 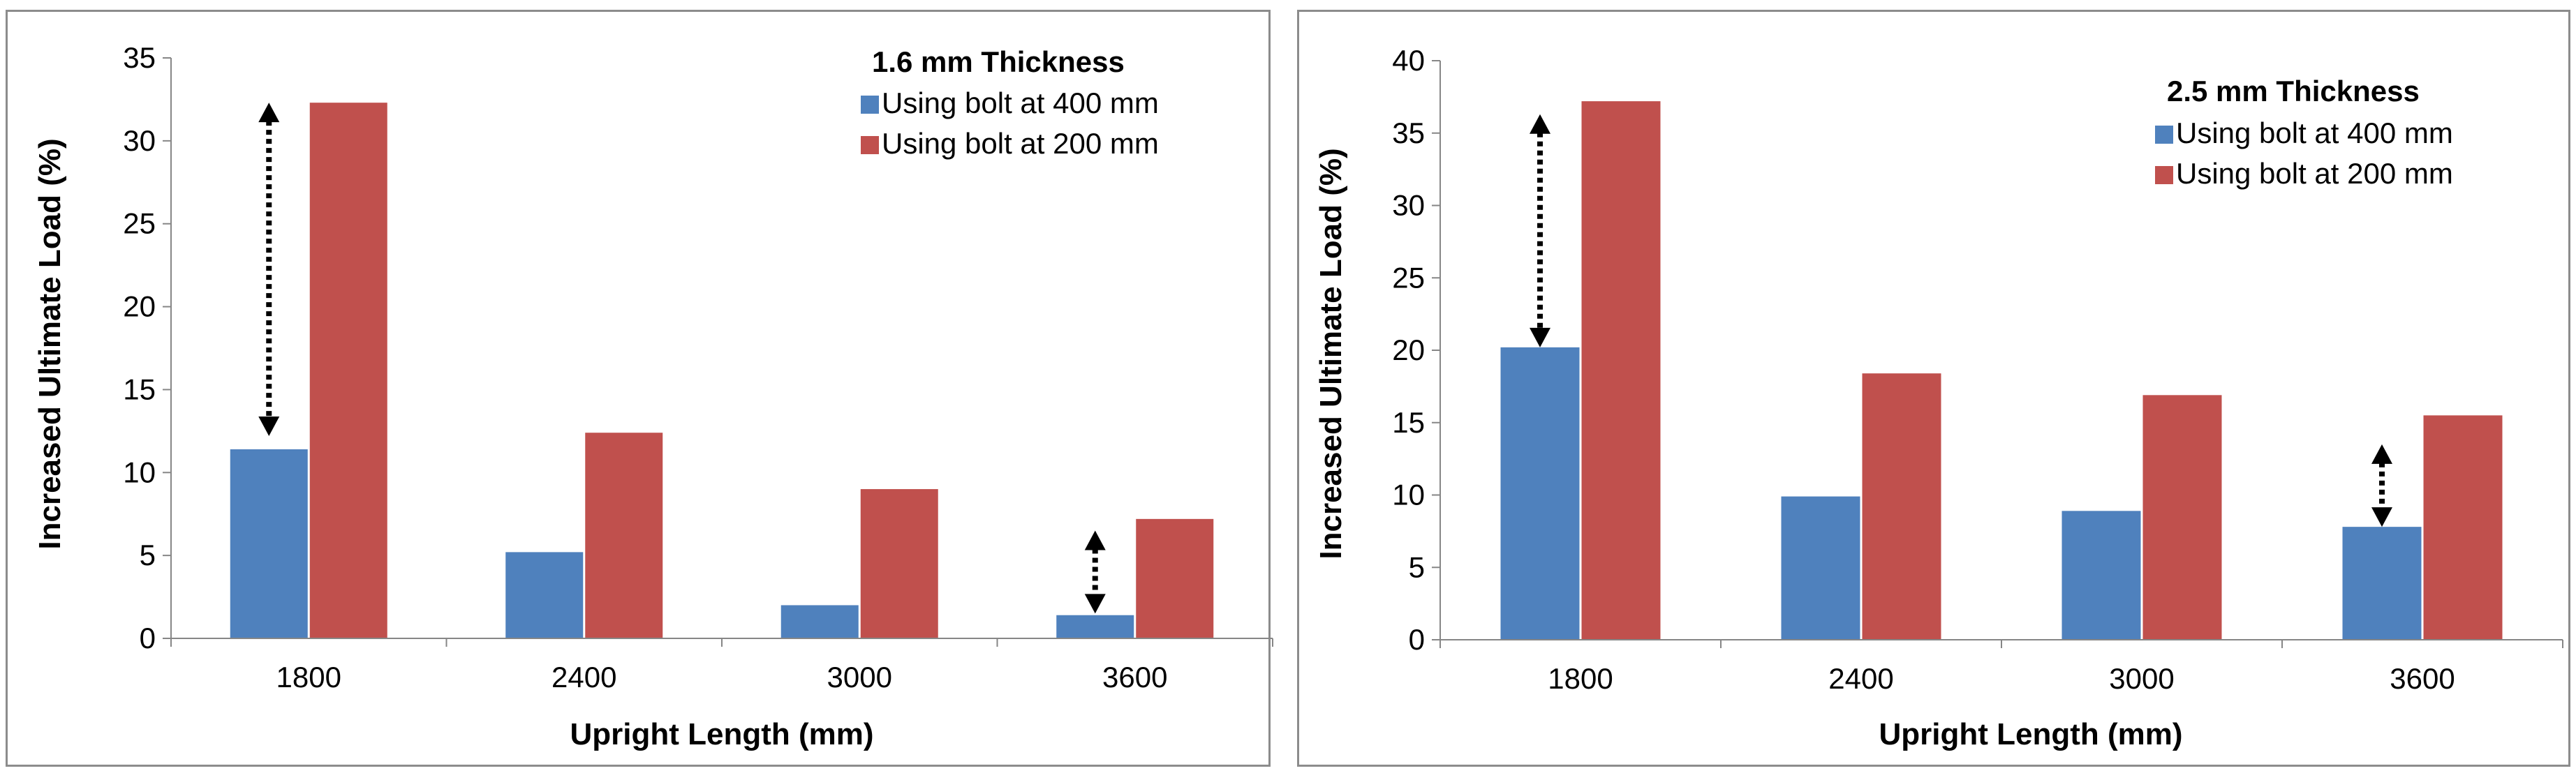 What do you see at coordinates (2293, 91) in the screenshot?
I see `legend-title: 2.5 mm Thickness` at bounding box center [2293, 91].